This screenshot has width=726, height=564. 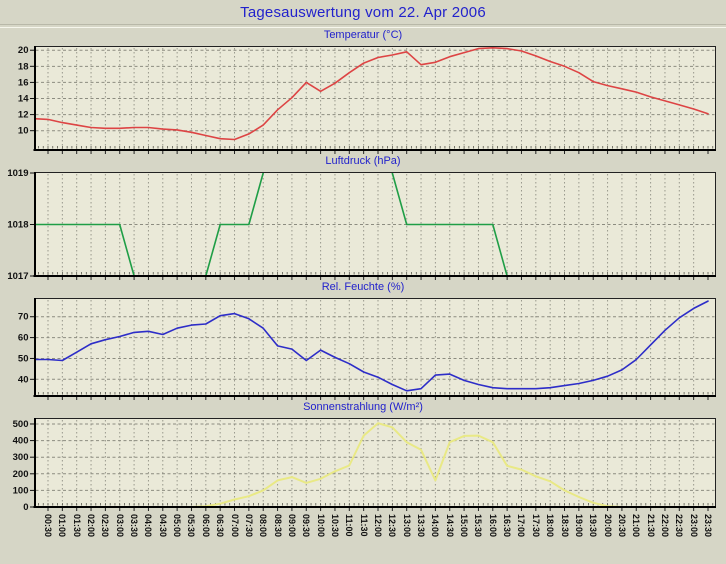 What do you see at coordinates (76, 526) in the screenshot?
I see `x-axis-label: 01:30` at bounding box center [76, 526].